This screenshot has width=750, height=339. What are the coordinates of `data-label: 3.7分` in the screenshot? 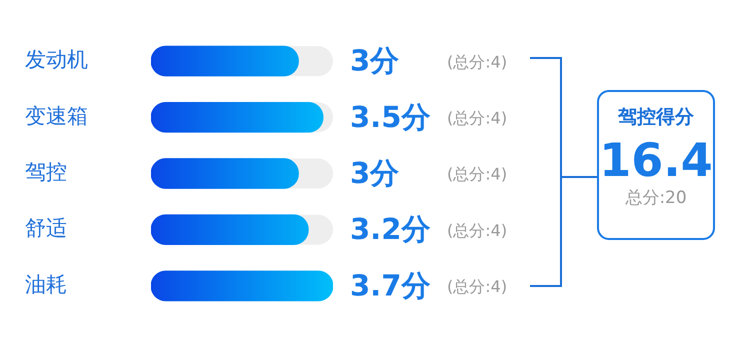 It's located at (391, 285).